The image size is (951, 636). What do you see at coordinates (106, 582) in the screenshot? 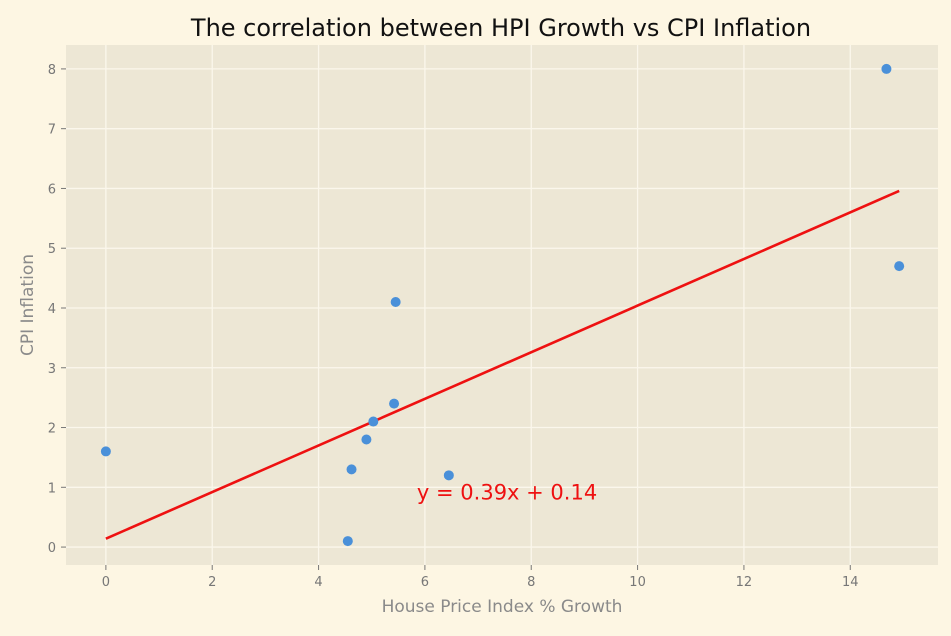
I see `x-tick-label: 0` at bounding box center [106, 582].